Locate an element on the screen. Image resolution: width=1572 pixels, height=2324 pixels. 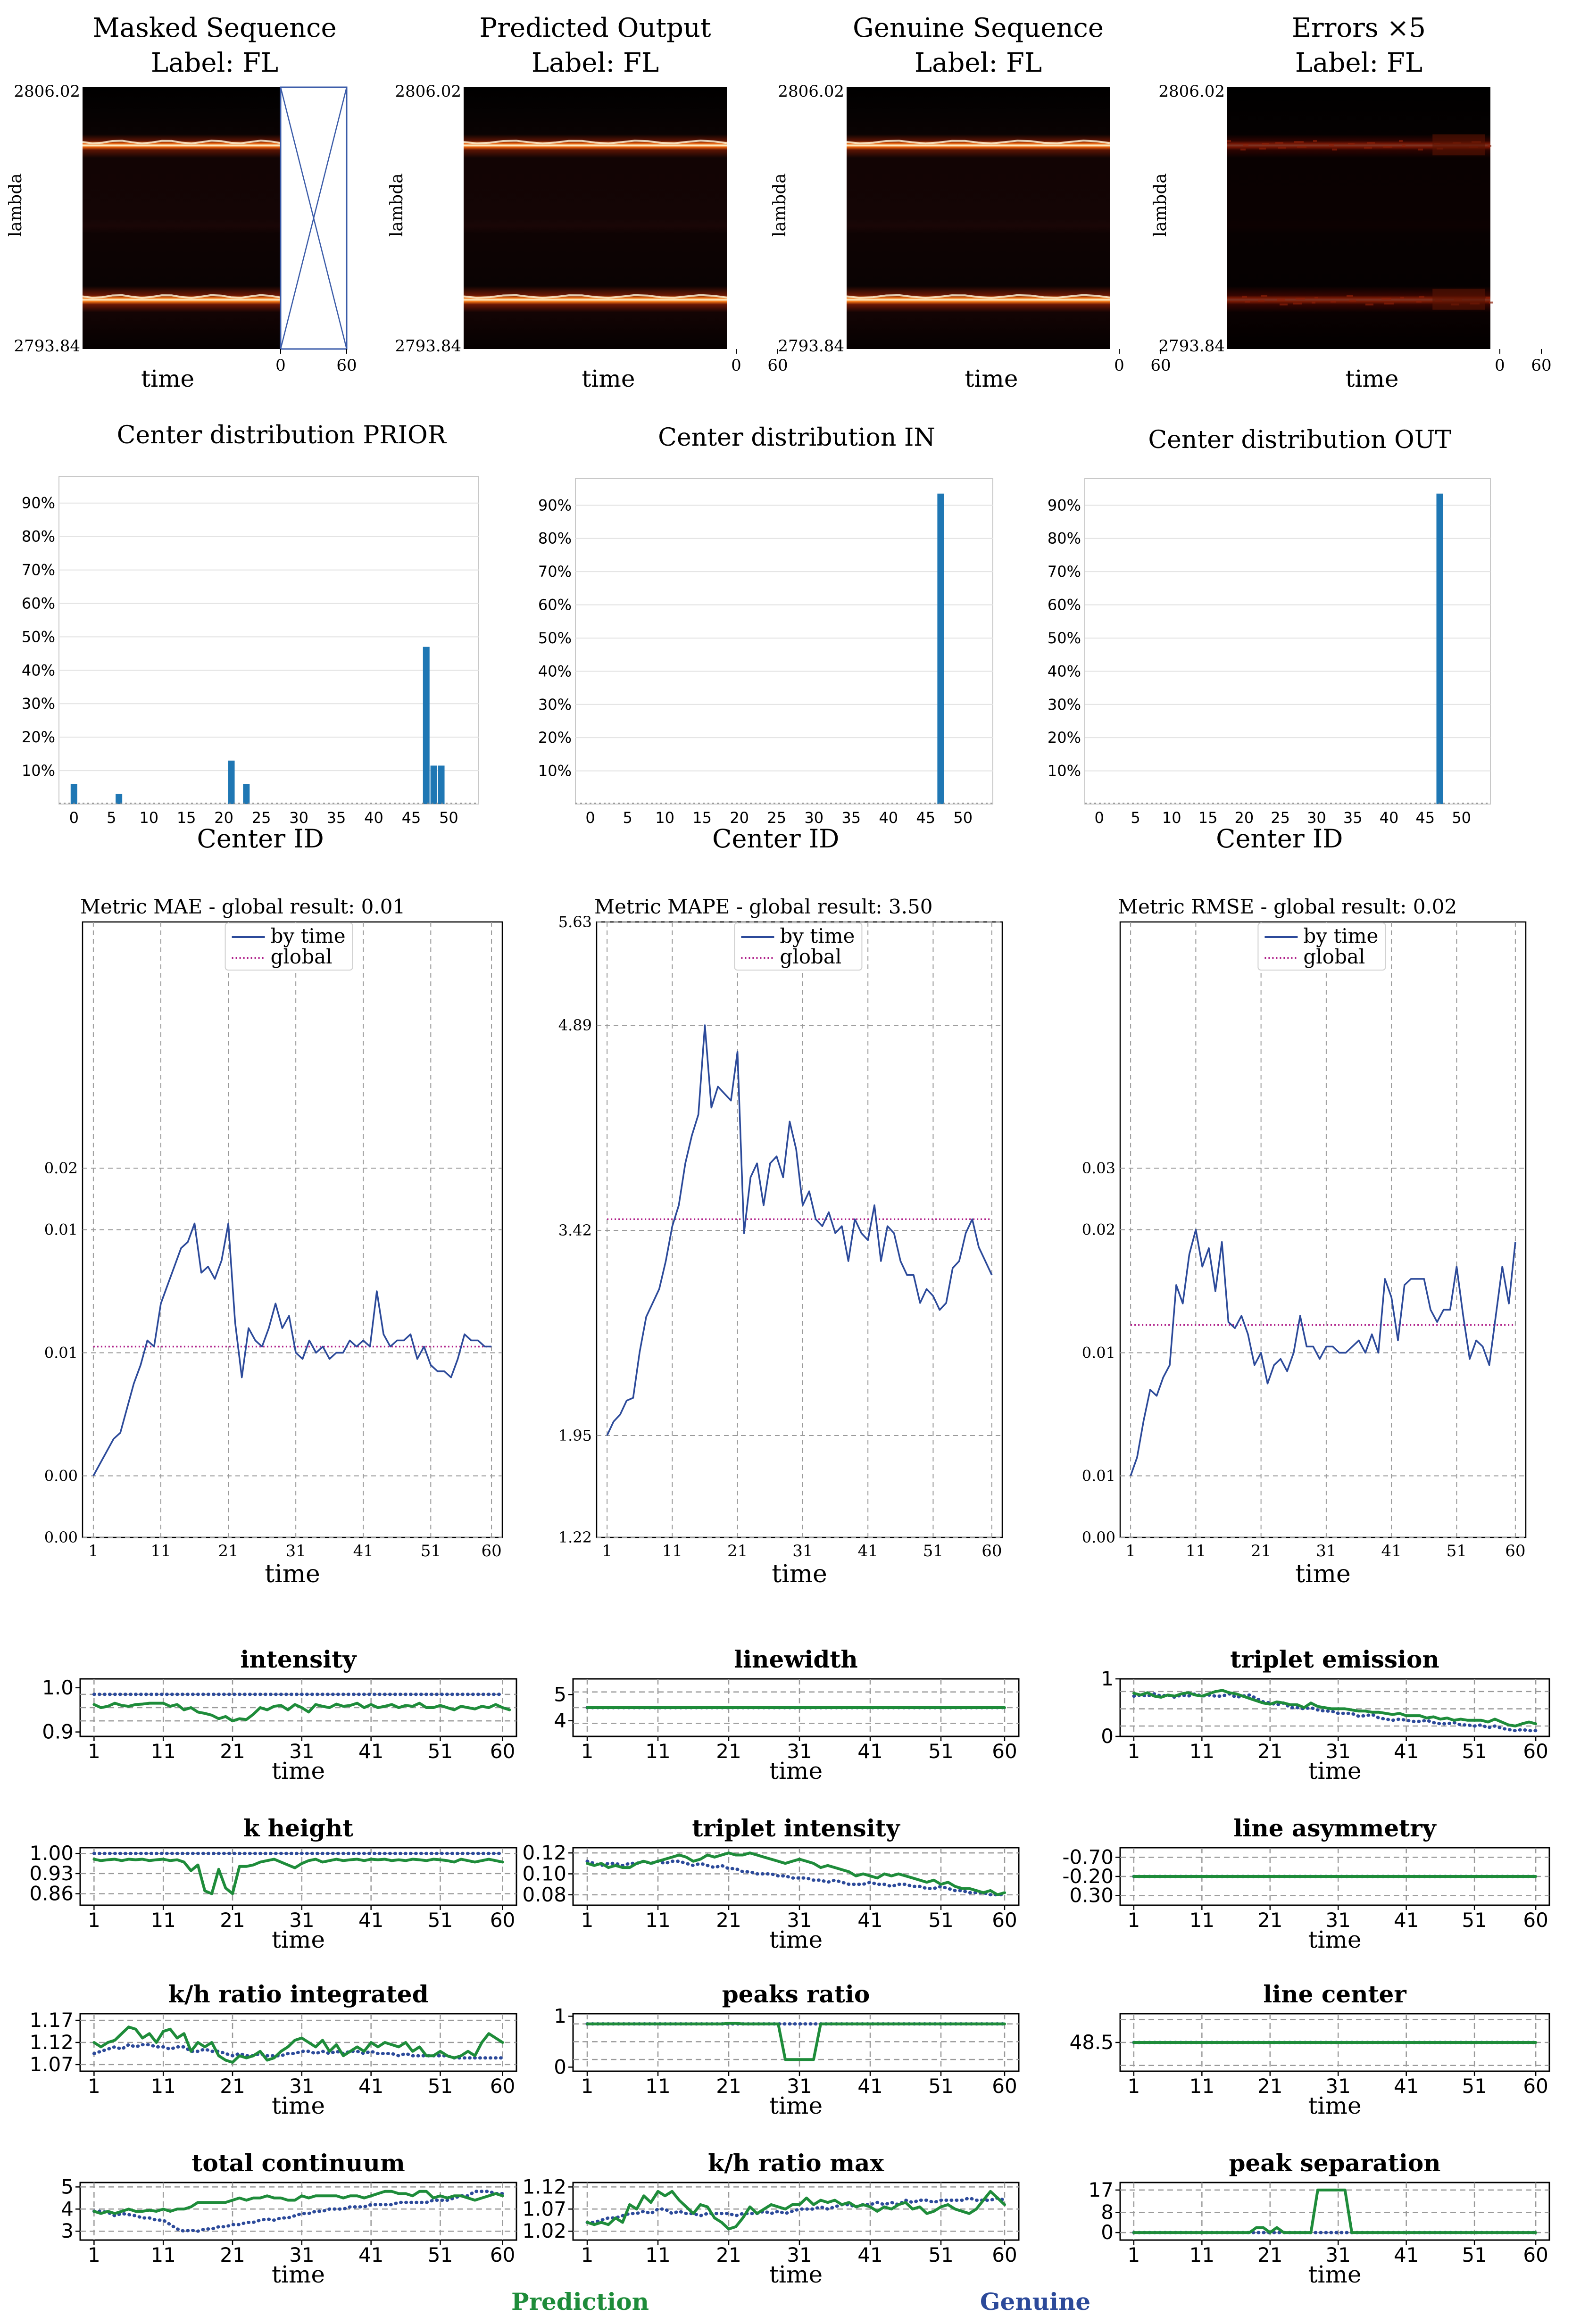
feature-title: intensity is located at coordinates (299, 1659).